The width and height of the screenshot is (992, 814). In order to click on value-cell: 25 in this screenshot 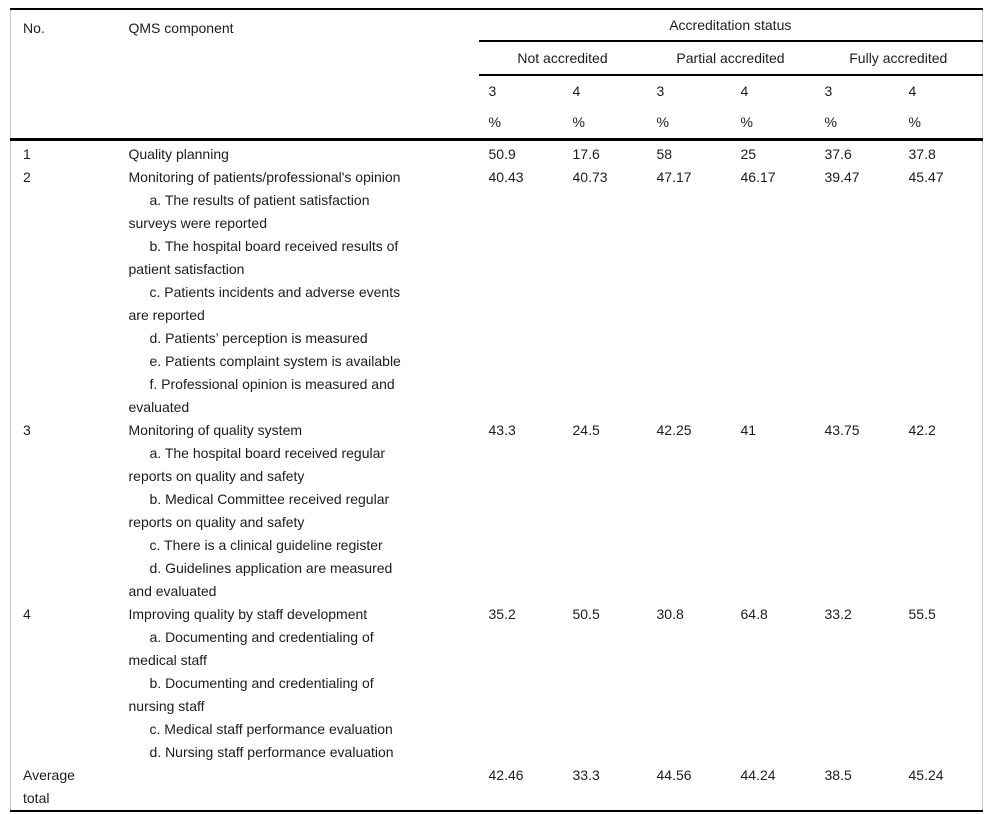, I will do `click(748, 154)`.